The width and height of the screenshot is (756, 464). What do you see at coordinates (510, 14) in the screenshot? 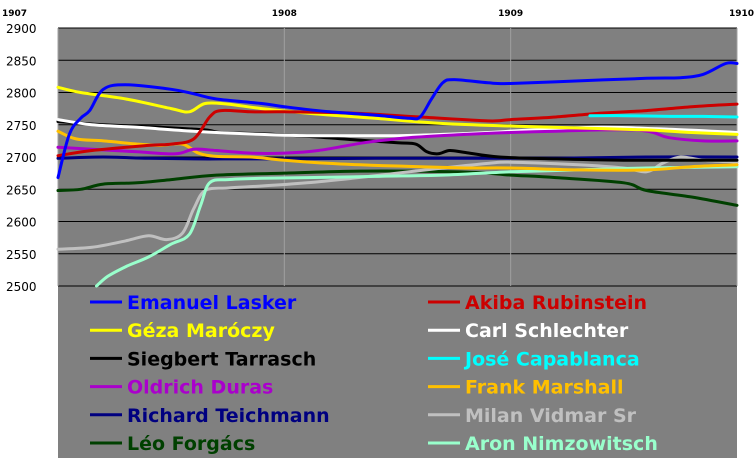
I see `x-tick-label: 1909` at bounding box center [510, 14].